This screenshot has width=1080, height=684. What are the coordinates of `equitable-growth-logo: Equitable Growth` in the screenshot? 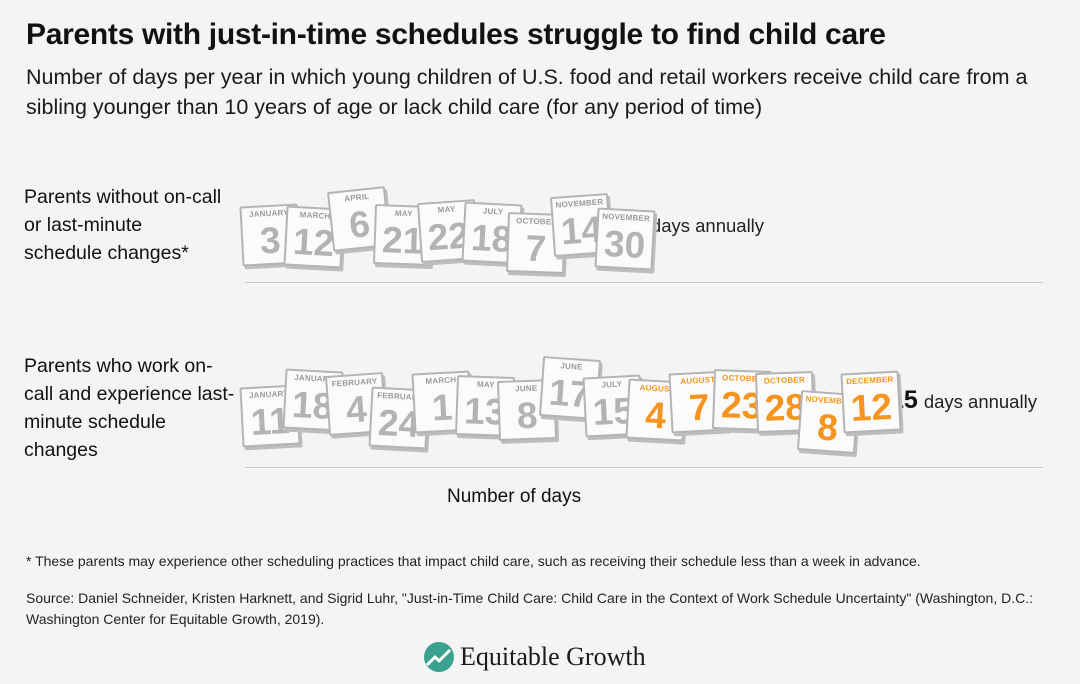 It's located at (535, 657).